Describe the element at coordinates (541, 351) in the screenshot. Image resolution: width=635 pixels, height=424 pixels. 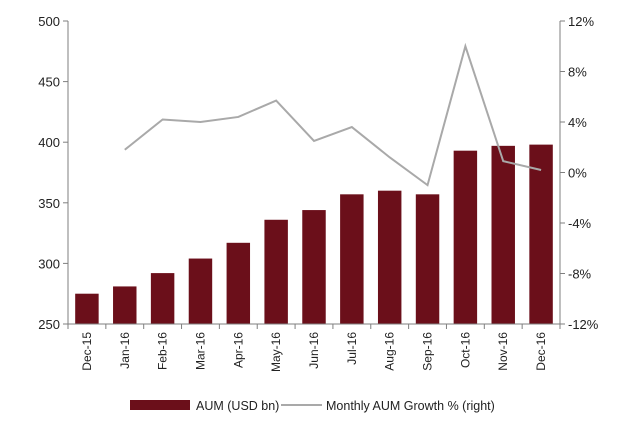
I see `x-tick-label: Dec-16` at that location.